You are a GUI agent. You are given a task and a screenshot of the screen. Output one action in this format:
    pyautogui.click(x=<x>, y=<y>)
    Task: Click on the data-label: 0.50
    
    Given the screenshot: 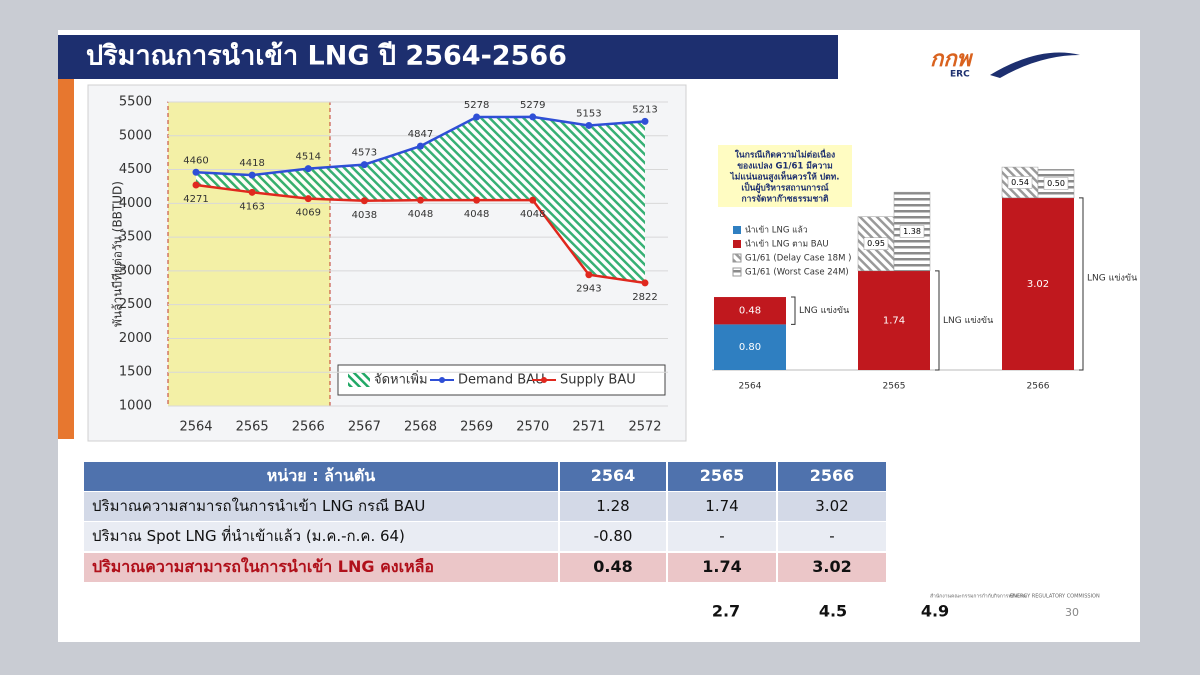 What is the action you would take?
    pyautogui.click(x=1056, y=183)
    